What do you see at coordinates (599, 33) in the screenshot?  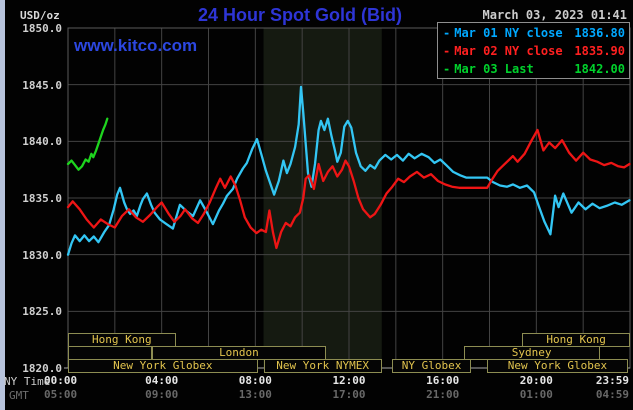 I see `legend-value: 1836.80` at bounding box center [599, 33].